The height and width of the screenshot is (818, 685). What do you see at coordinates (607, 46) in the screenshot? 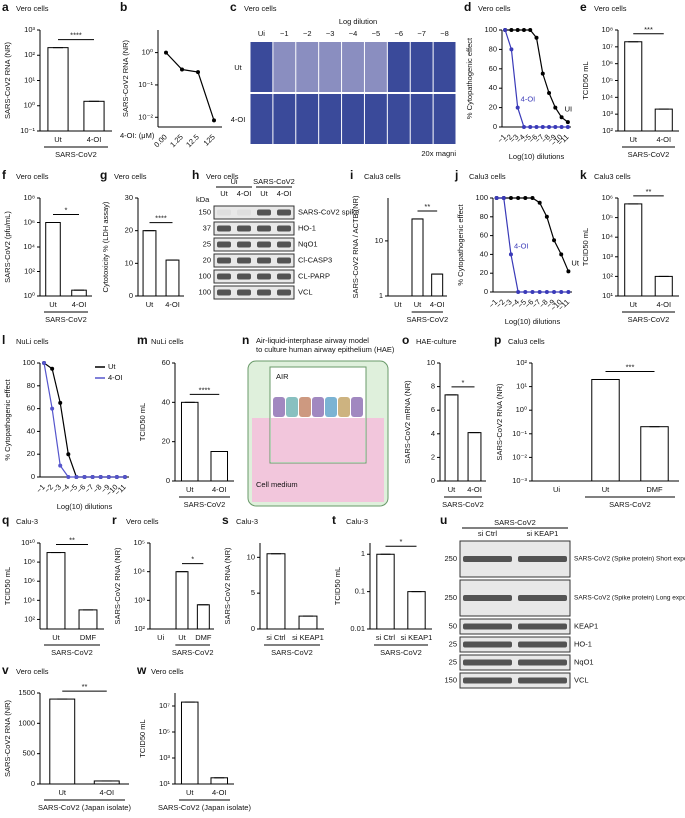
I see `y-tick-label: 10⁷` at bounding box center [607, 46].